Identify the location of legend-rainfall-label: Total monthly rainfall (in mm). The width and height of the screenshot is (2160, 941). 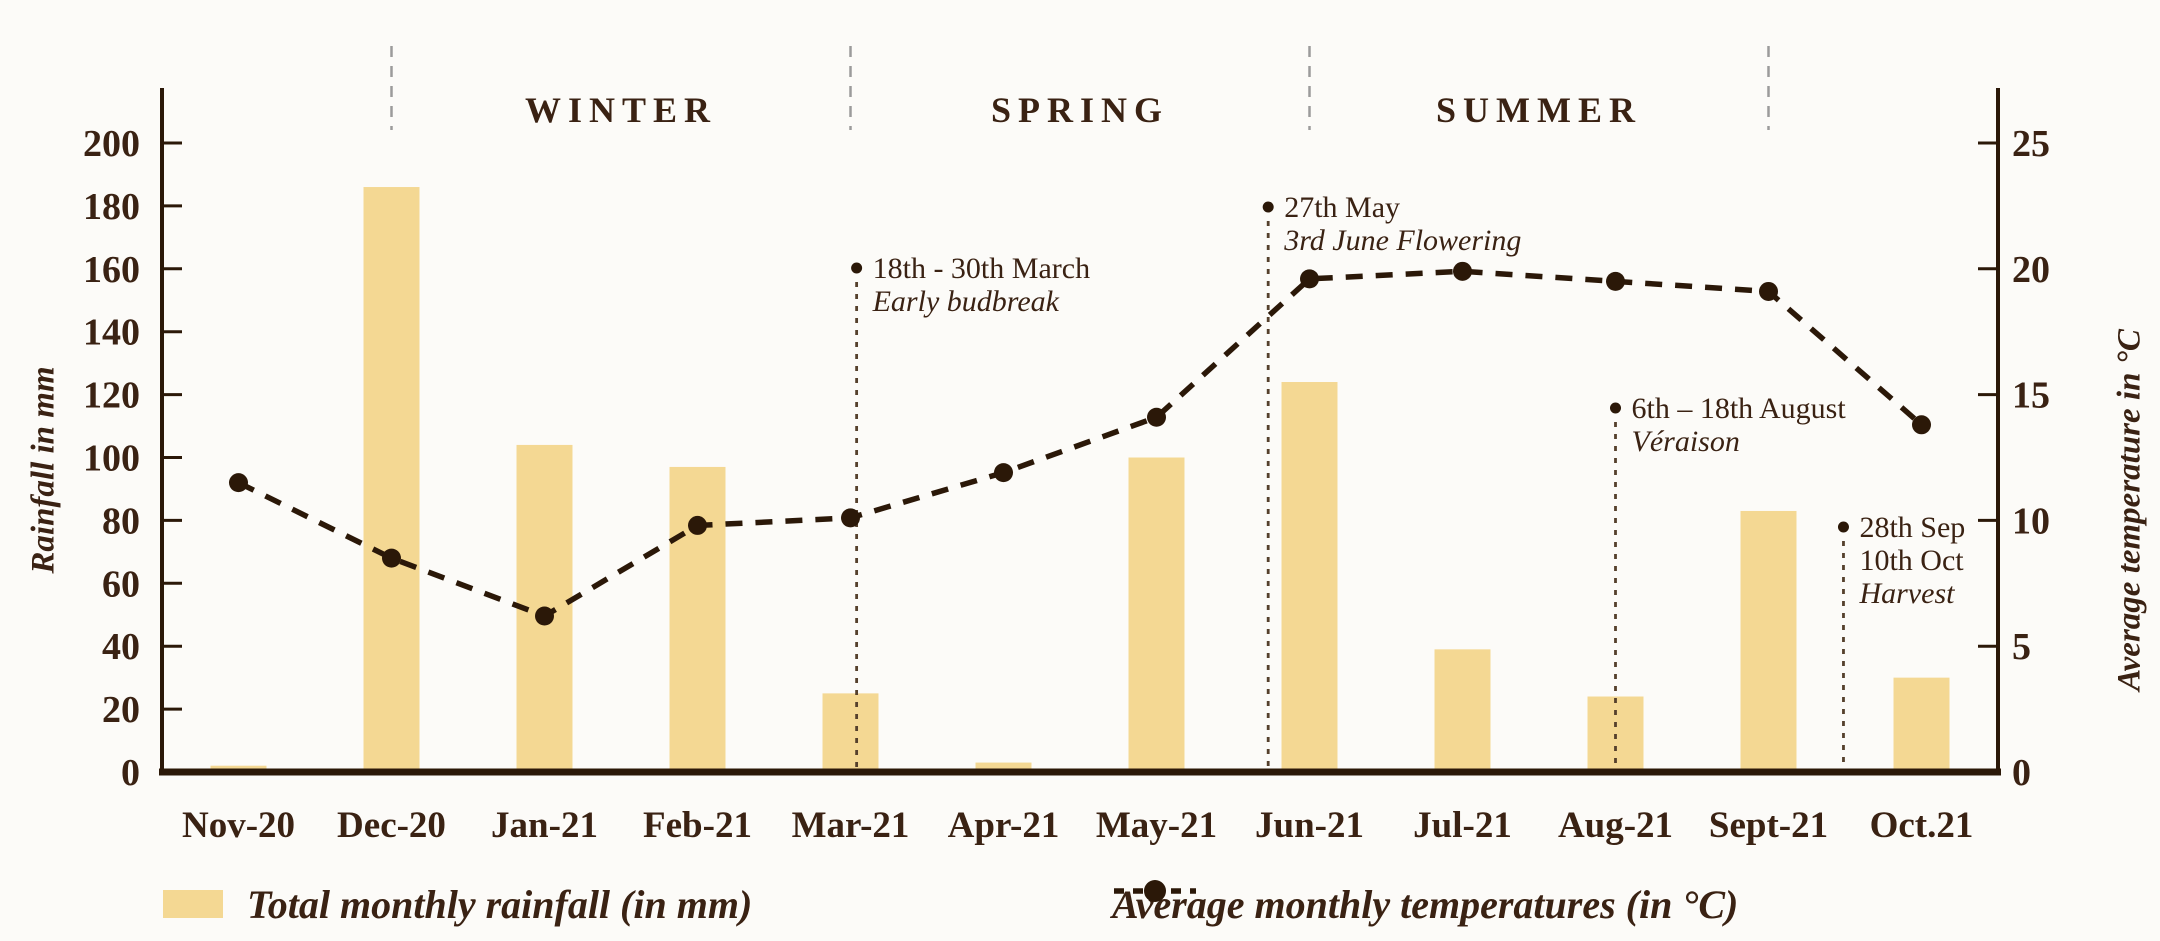
(500, 904).